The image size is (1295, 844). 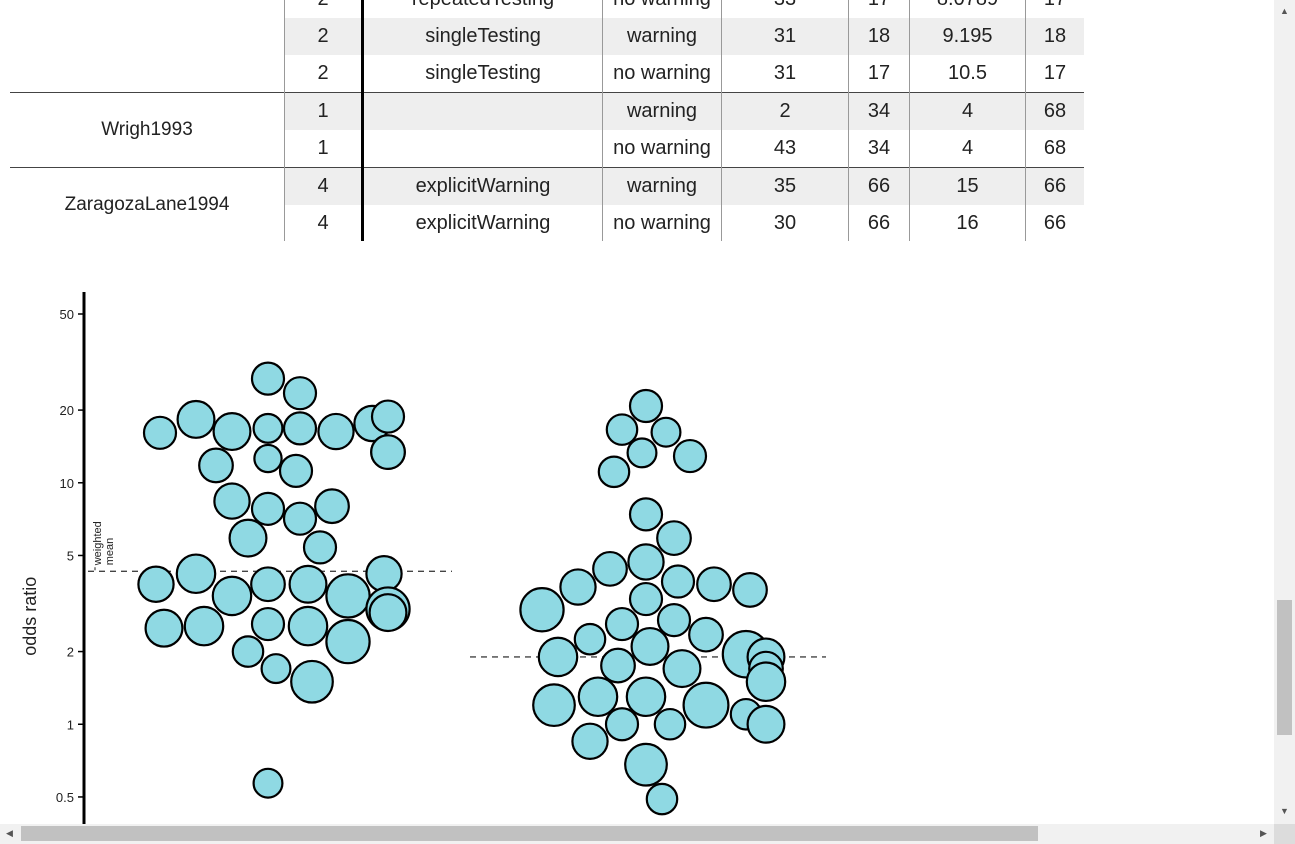 I want to click on scroll-right-arrow-icon: ▶, so click(x=1263, y=833).